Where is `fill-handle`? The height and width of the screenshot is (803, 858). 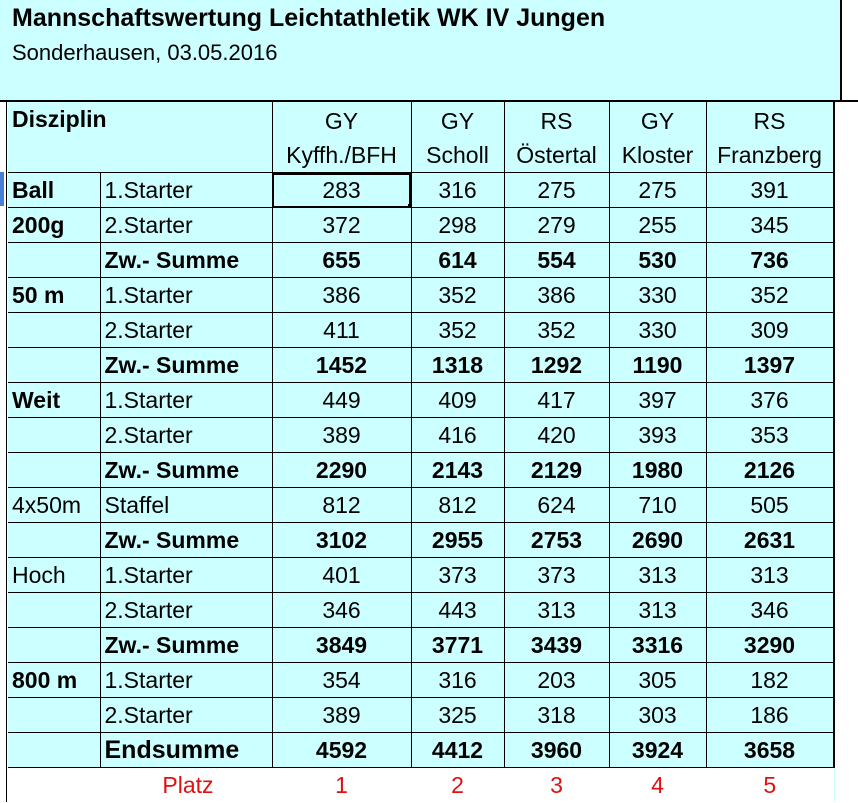
fill-handle is located at coordinates (409, 205).